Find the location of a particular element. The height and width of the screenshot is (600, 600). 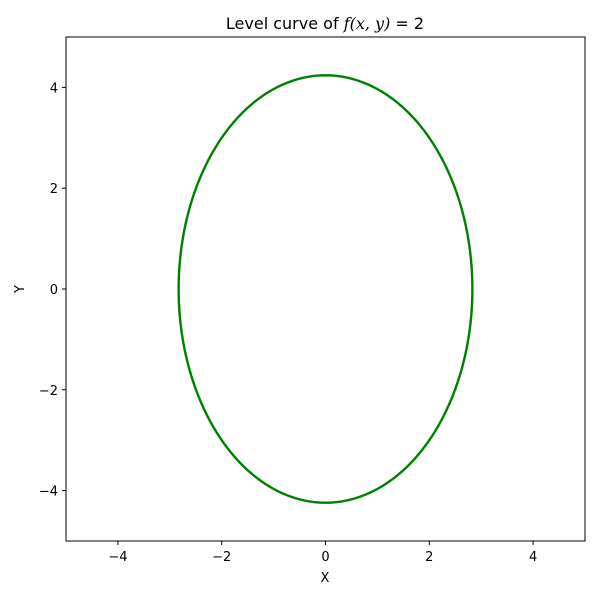

y-tick-label-0: −4 is located at coordinates (48, 492).